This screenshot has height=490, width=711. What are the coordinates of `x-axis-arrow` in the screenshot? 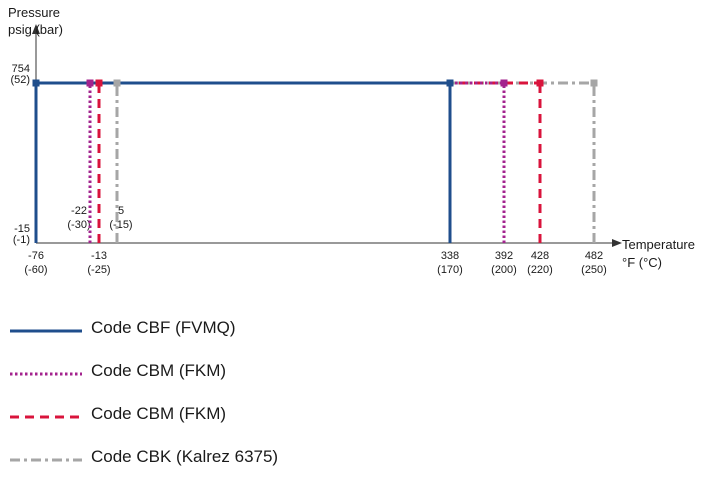 It's located at (617, 243).